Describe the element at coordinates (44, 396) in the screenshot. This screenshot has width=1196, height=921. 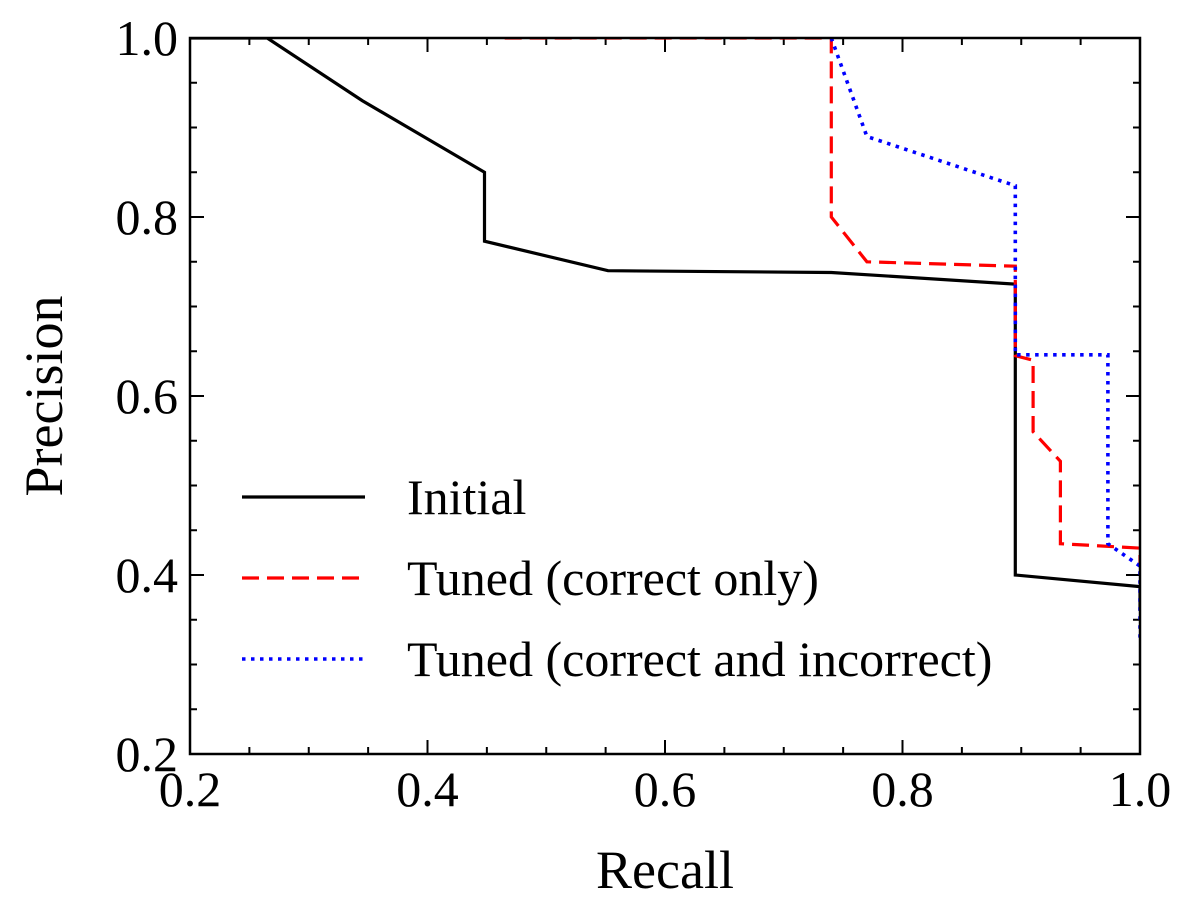
I see `y-axis-label: Precision` at that location.